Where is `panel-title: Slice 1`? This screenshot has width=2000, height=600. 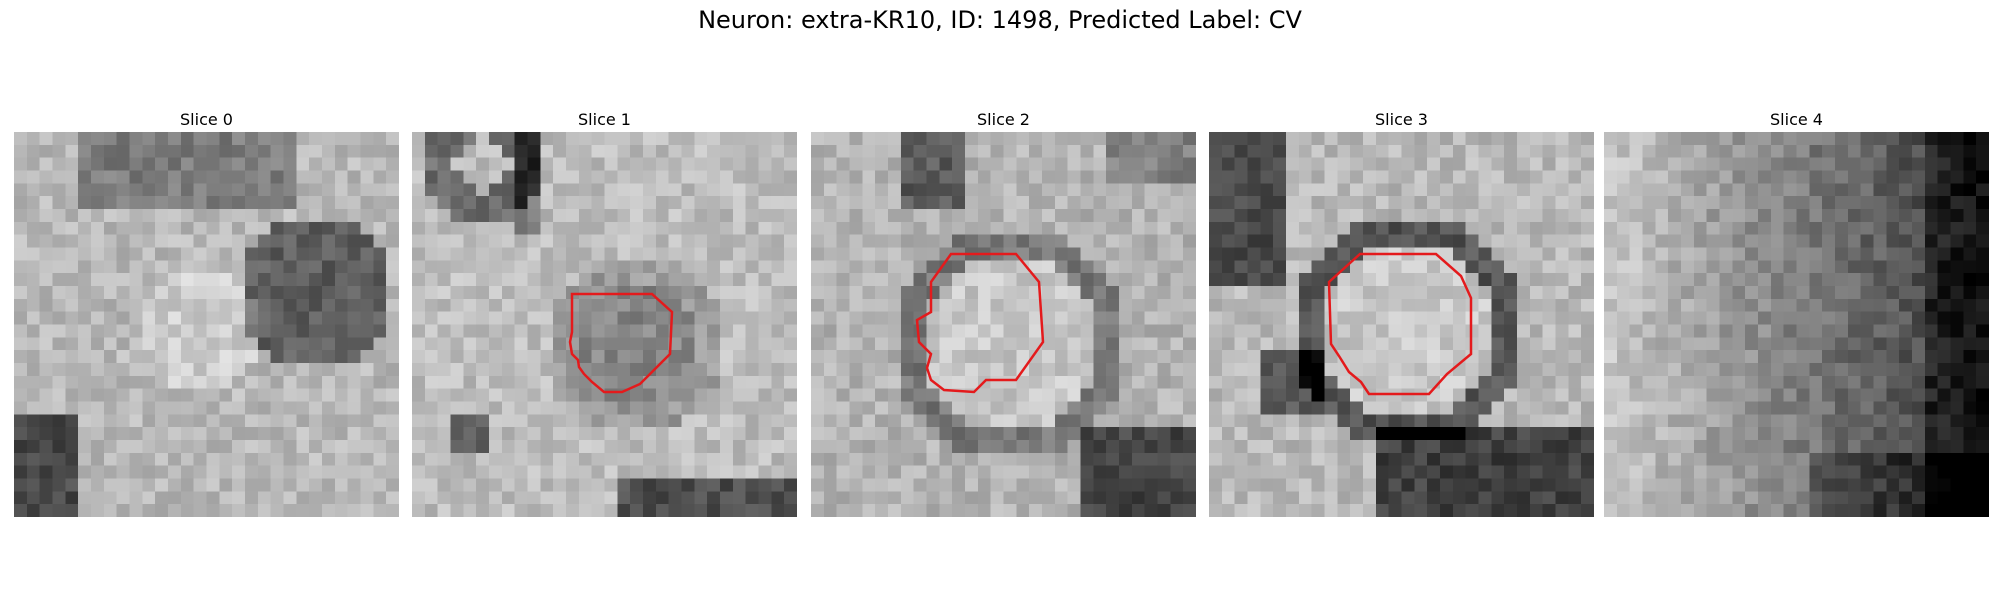
panel-title: Slice 1 is located at coordinates (604, 119).